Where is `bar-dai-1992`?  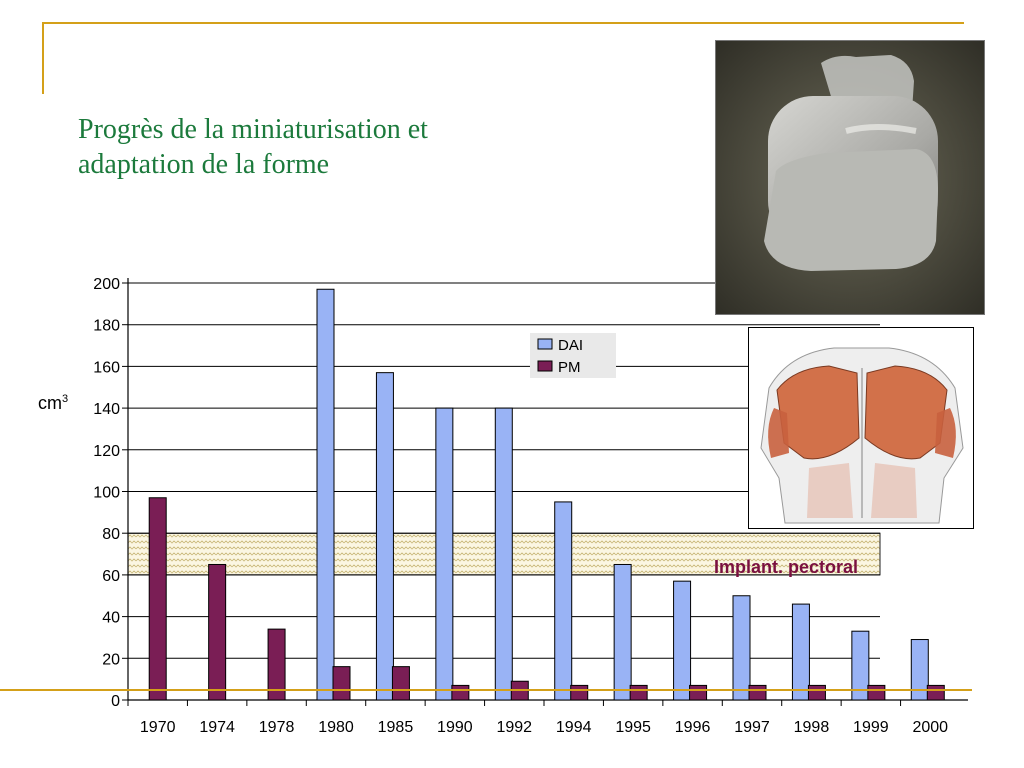 bar-dai-1992 is located at coordinates (503, 554).